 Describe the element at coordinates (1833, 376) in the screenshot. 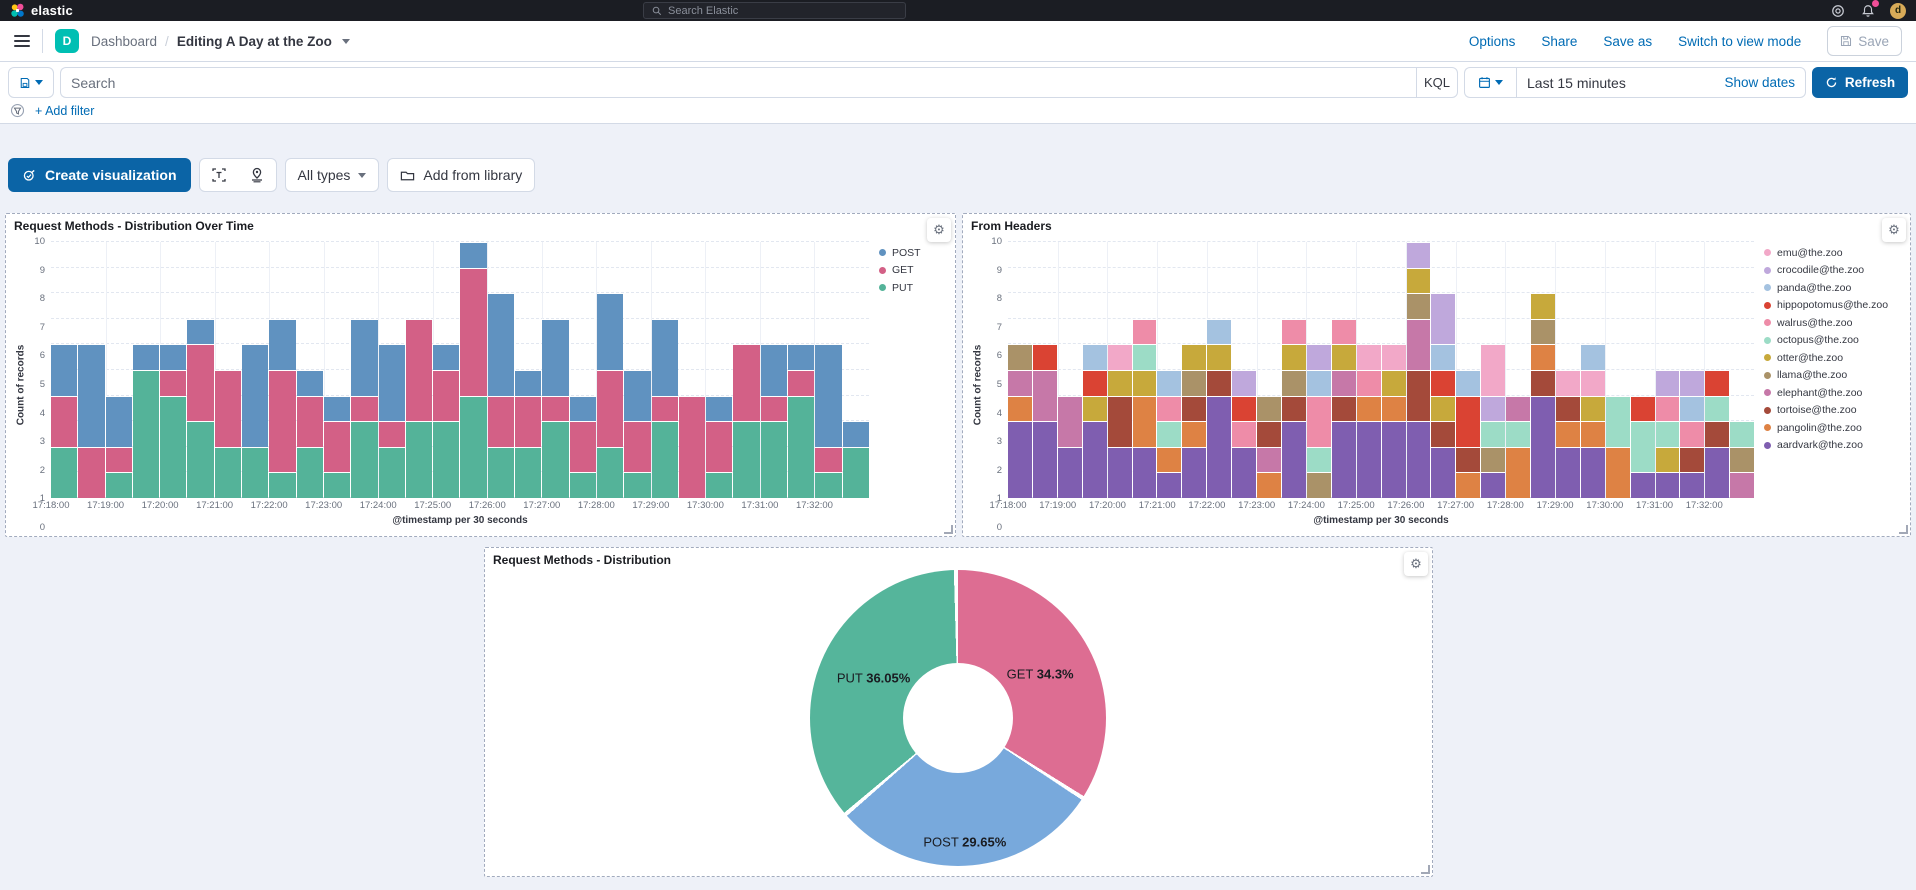

I see `legend-item: llama@the.zoo` at that location.